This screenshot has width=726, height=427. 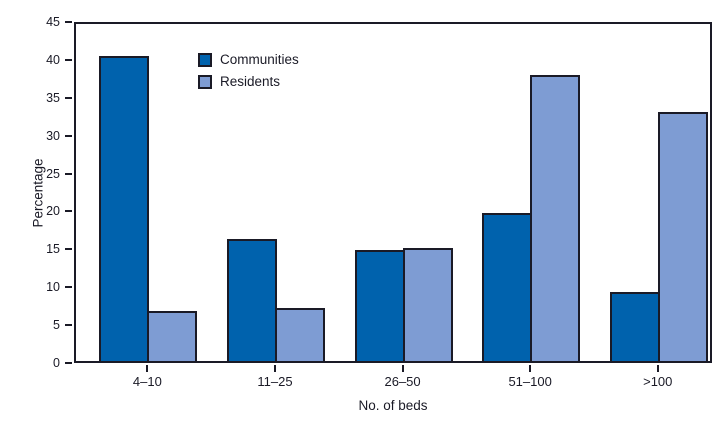 What do you see at coordinates (205, 81) in the screenshot?
I see `legend-swatch-residents` at bounding box center [205, 81].